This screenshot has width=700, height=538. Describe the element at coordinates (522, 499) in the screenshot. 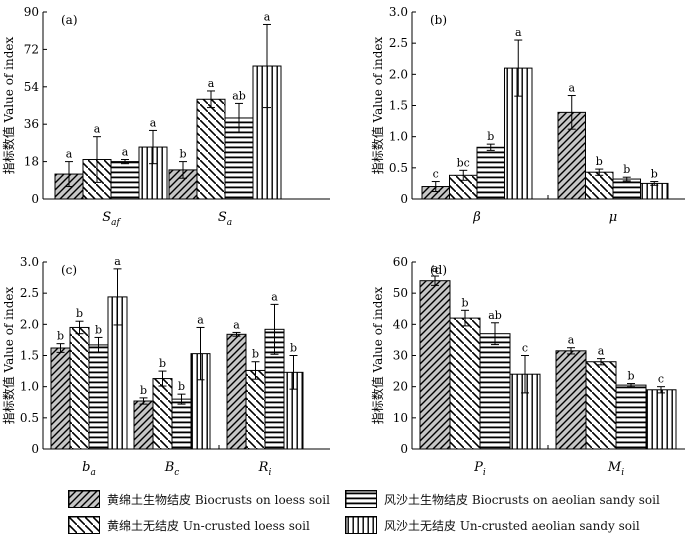

I see `legend-label: 风沙土生物结皮 Biocrusts on aeolian sandy soil` at that location.